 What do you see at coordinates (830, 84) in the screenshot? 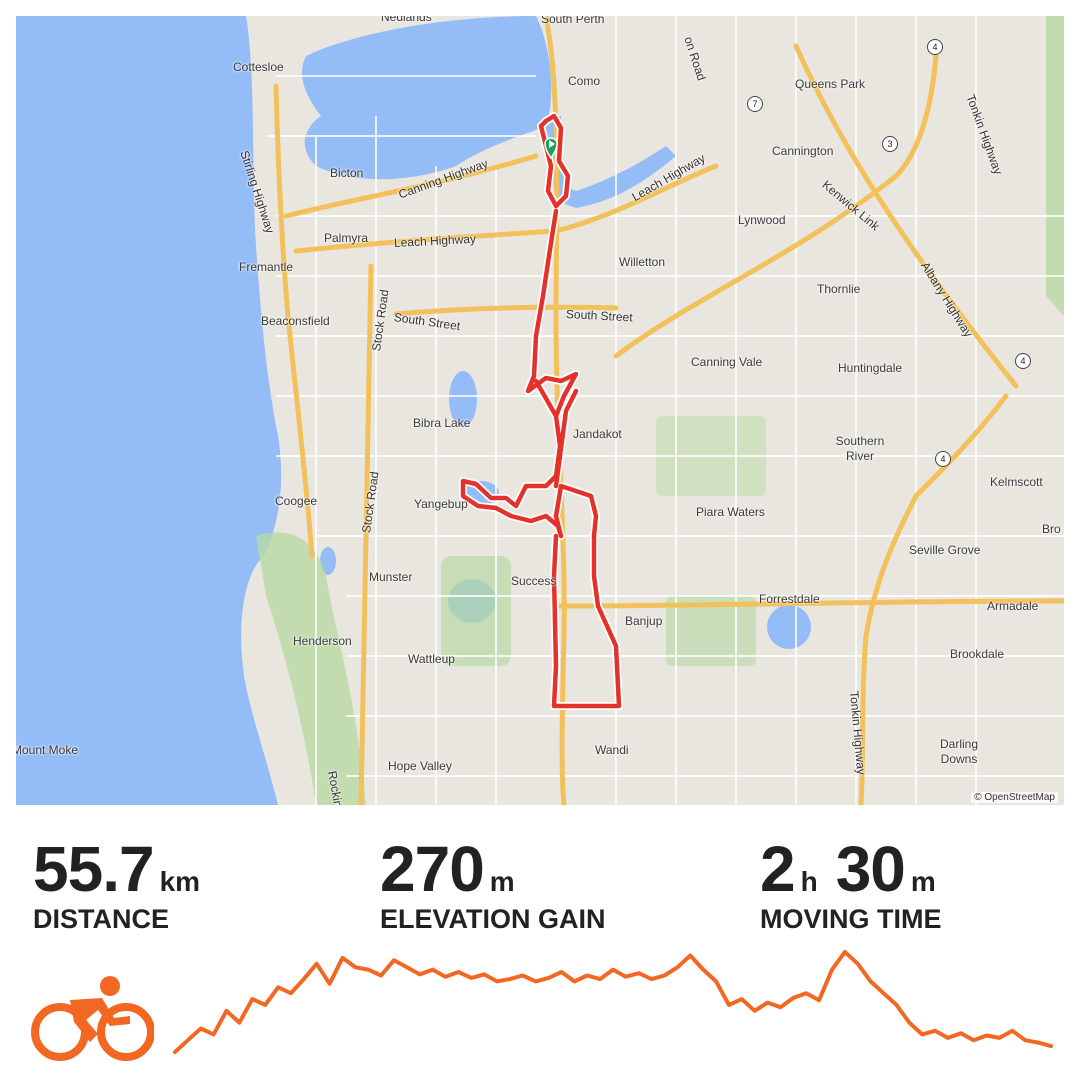
I see `place-label: Queens Park` at bounding box center [830, 84].